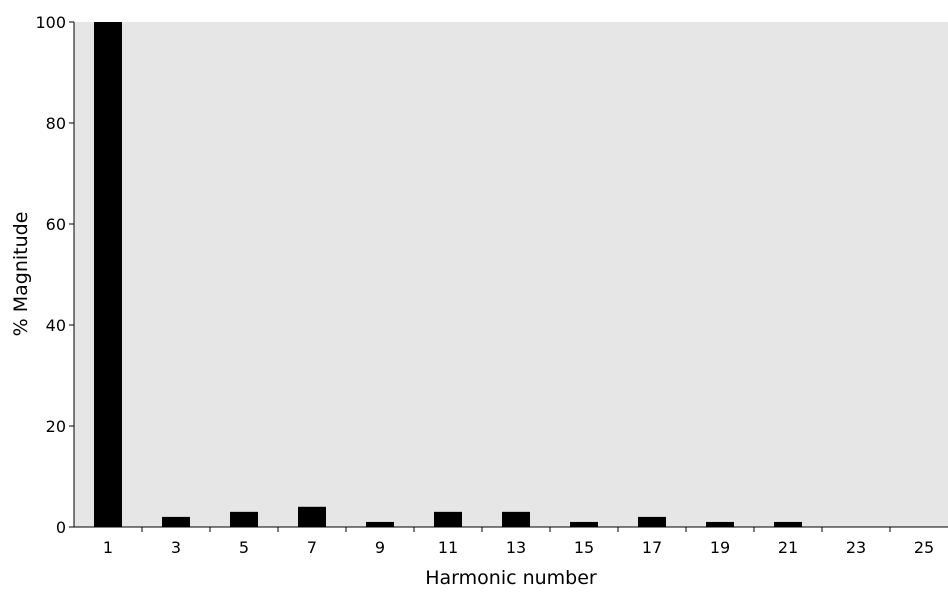 The height and width of the screenshot is (592, 948). I want to click on x-tick-label-9: 9, so click(380, 547).